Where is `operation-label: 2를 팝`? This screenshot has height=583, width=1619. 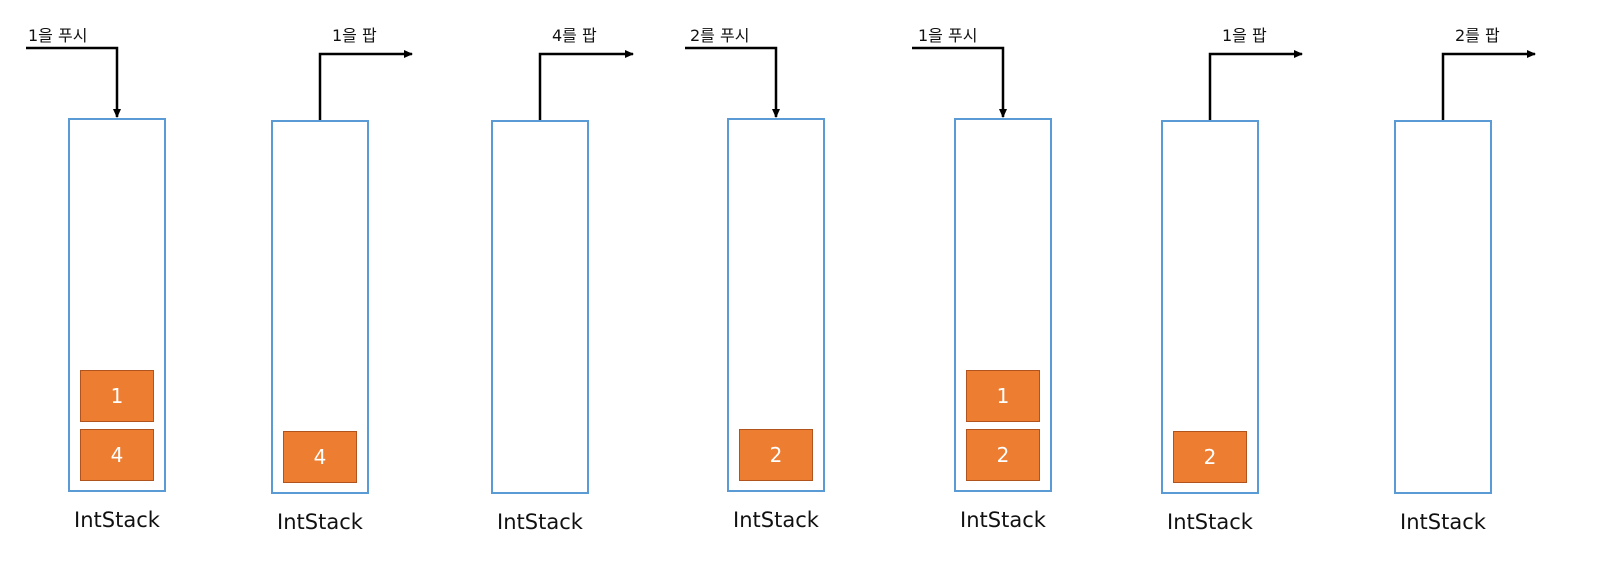 operation-label: 2를 팝 is located at coordinates (1477, 35).